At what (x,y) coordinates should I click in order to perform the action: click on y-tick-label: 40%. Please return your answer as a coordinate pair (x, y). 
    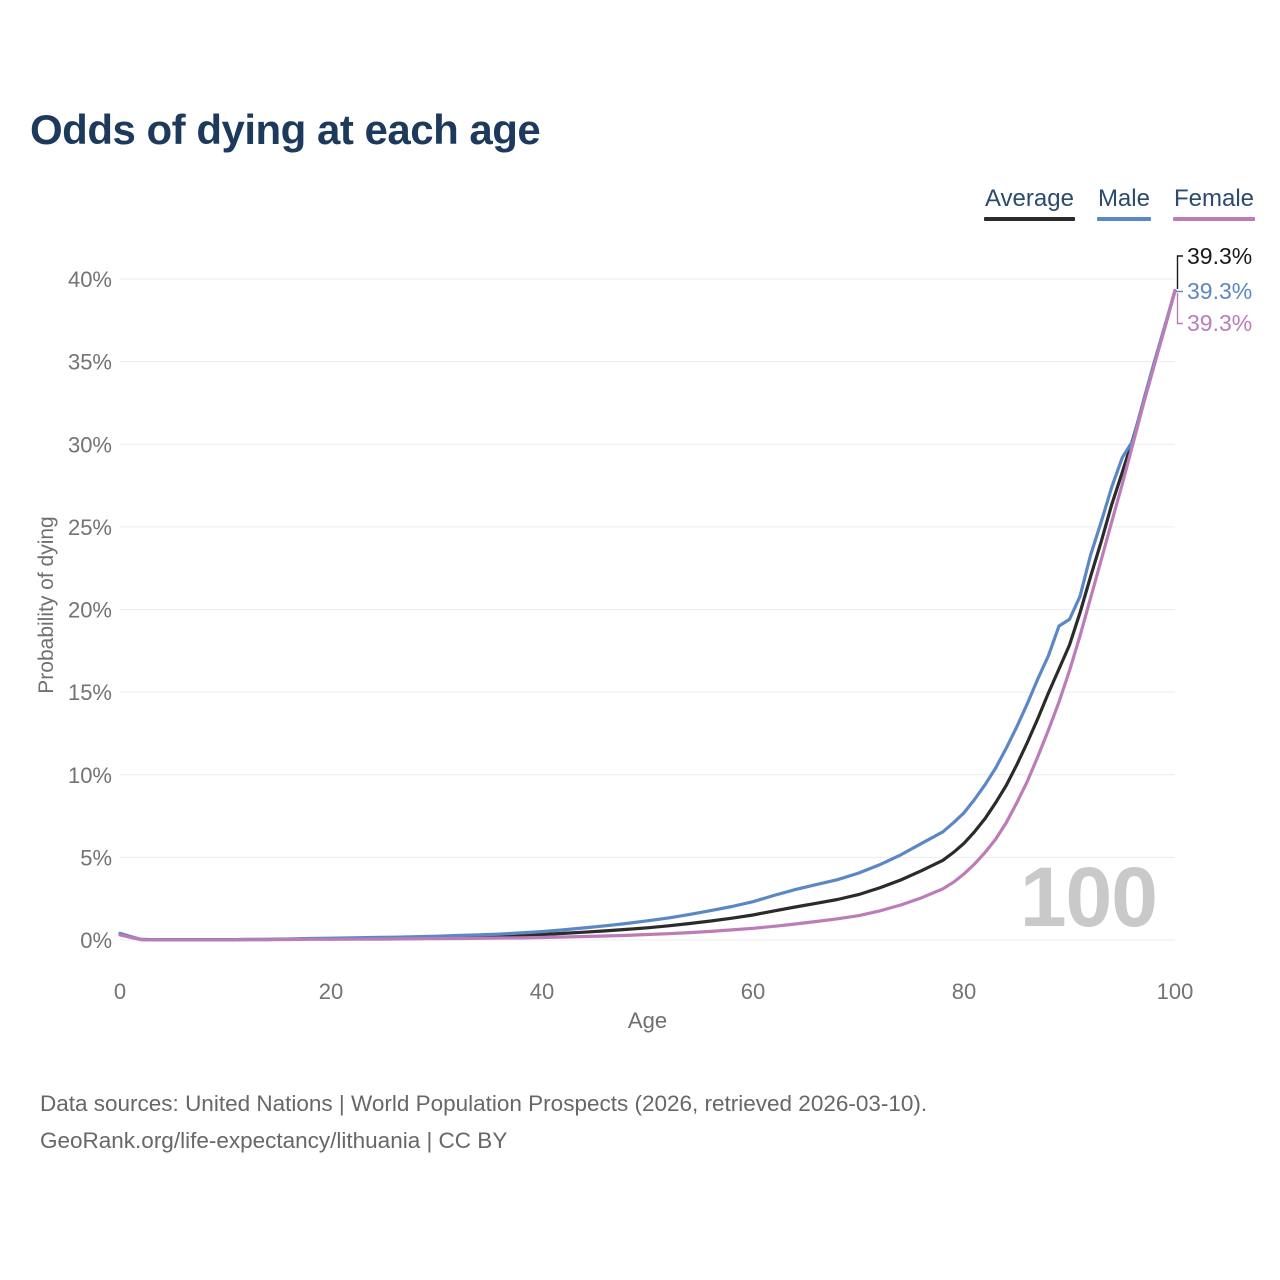
    Looking at the image, I should click on (90, 279).